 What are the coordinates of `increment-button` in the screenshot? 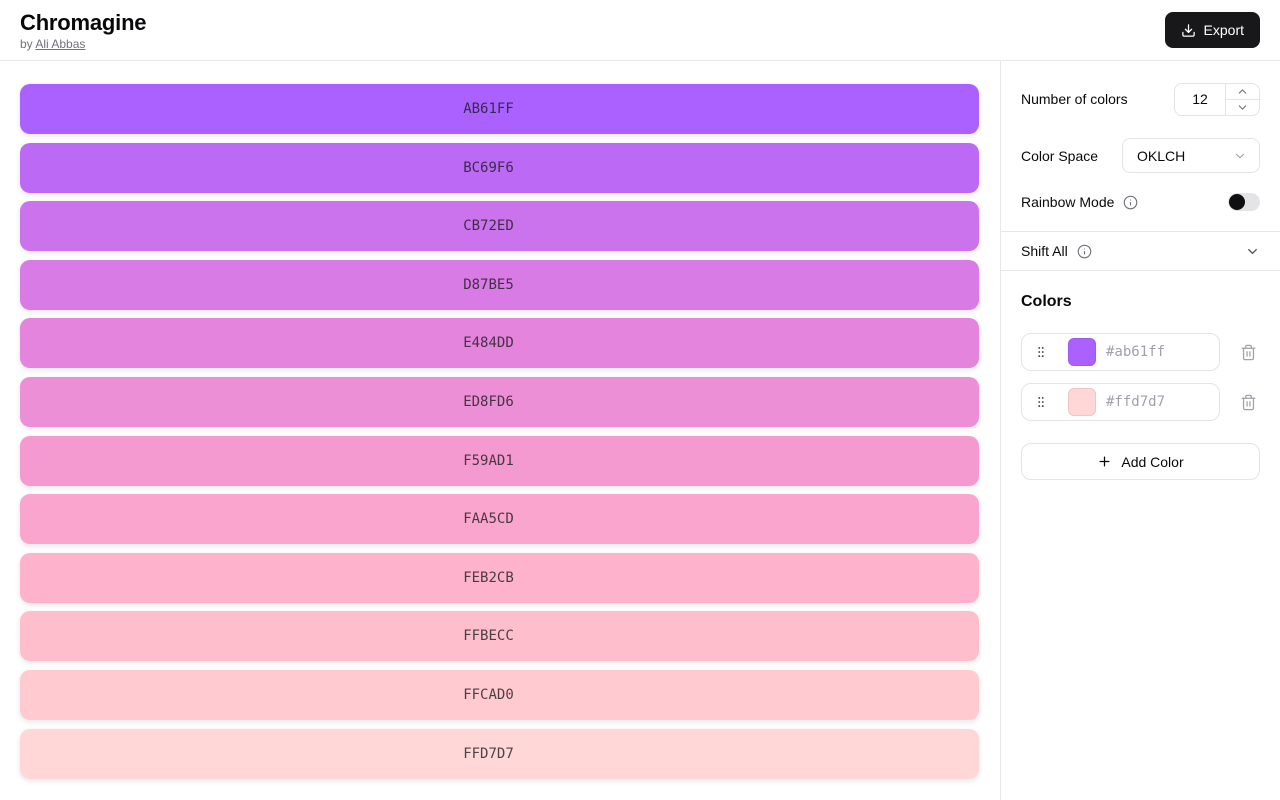 It's located at (1242, 91).